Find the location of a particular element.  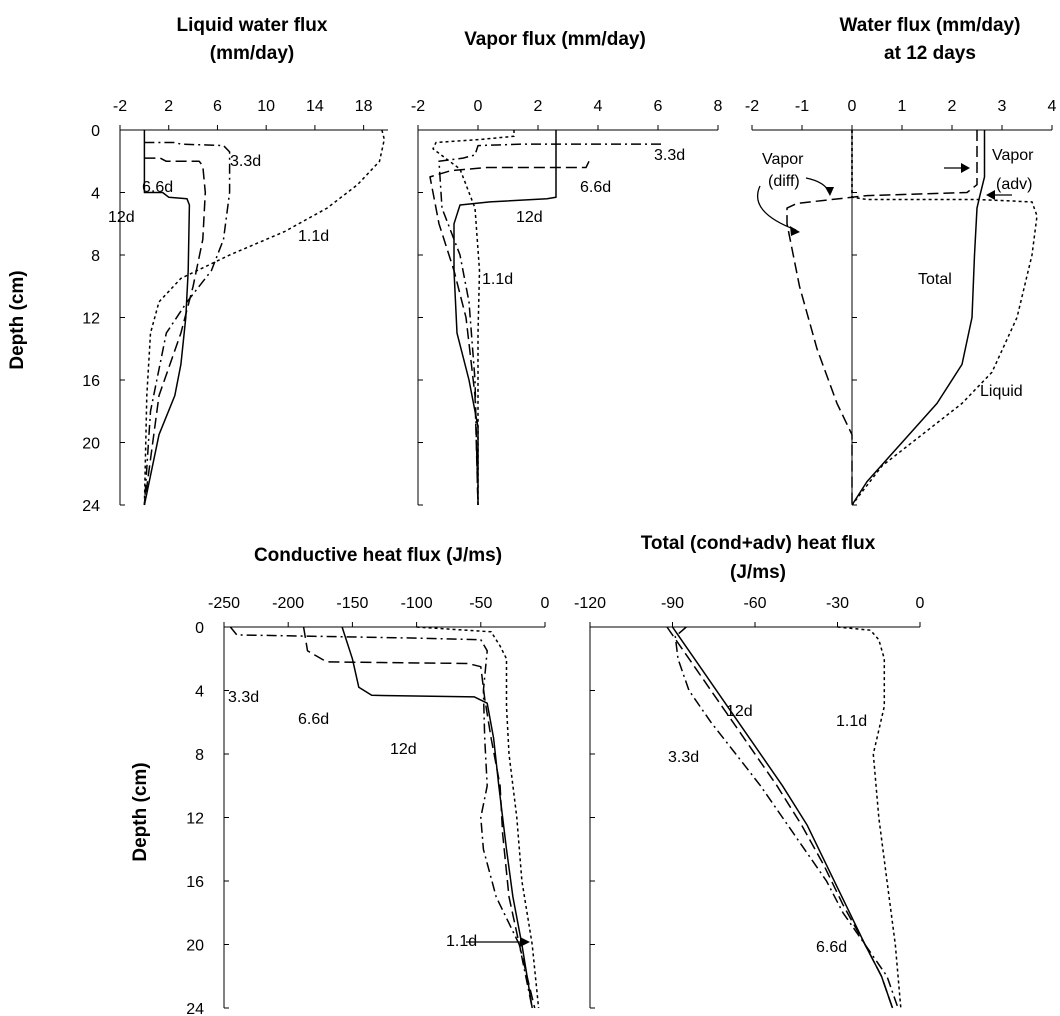

p5-x-tick-label: 0 is located at coordinates (920, 603).